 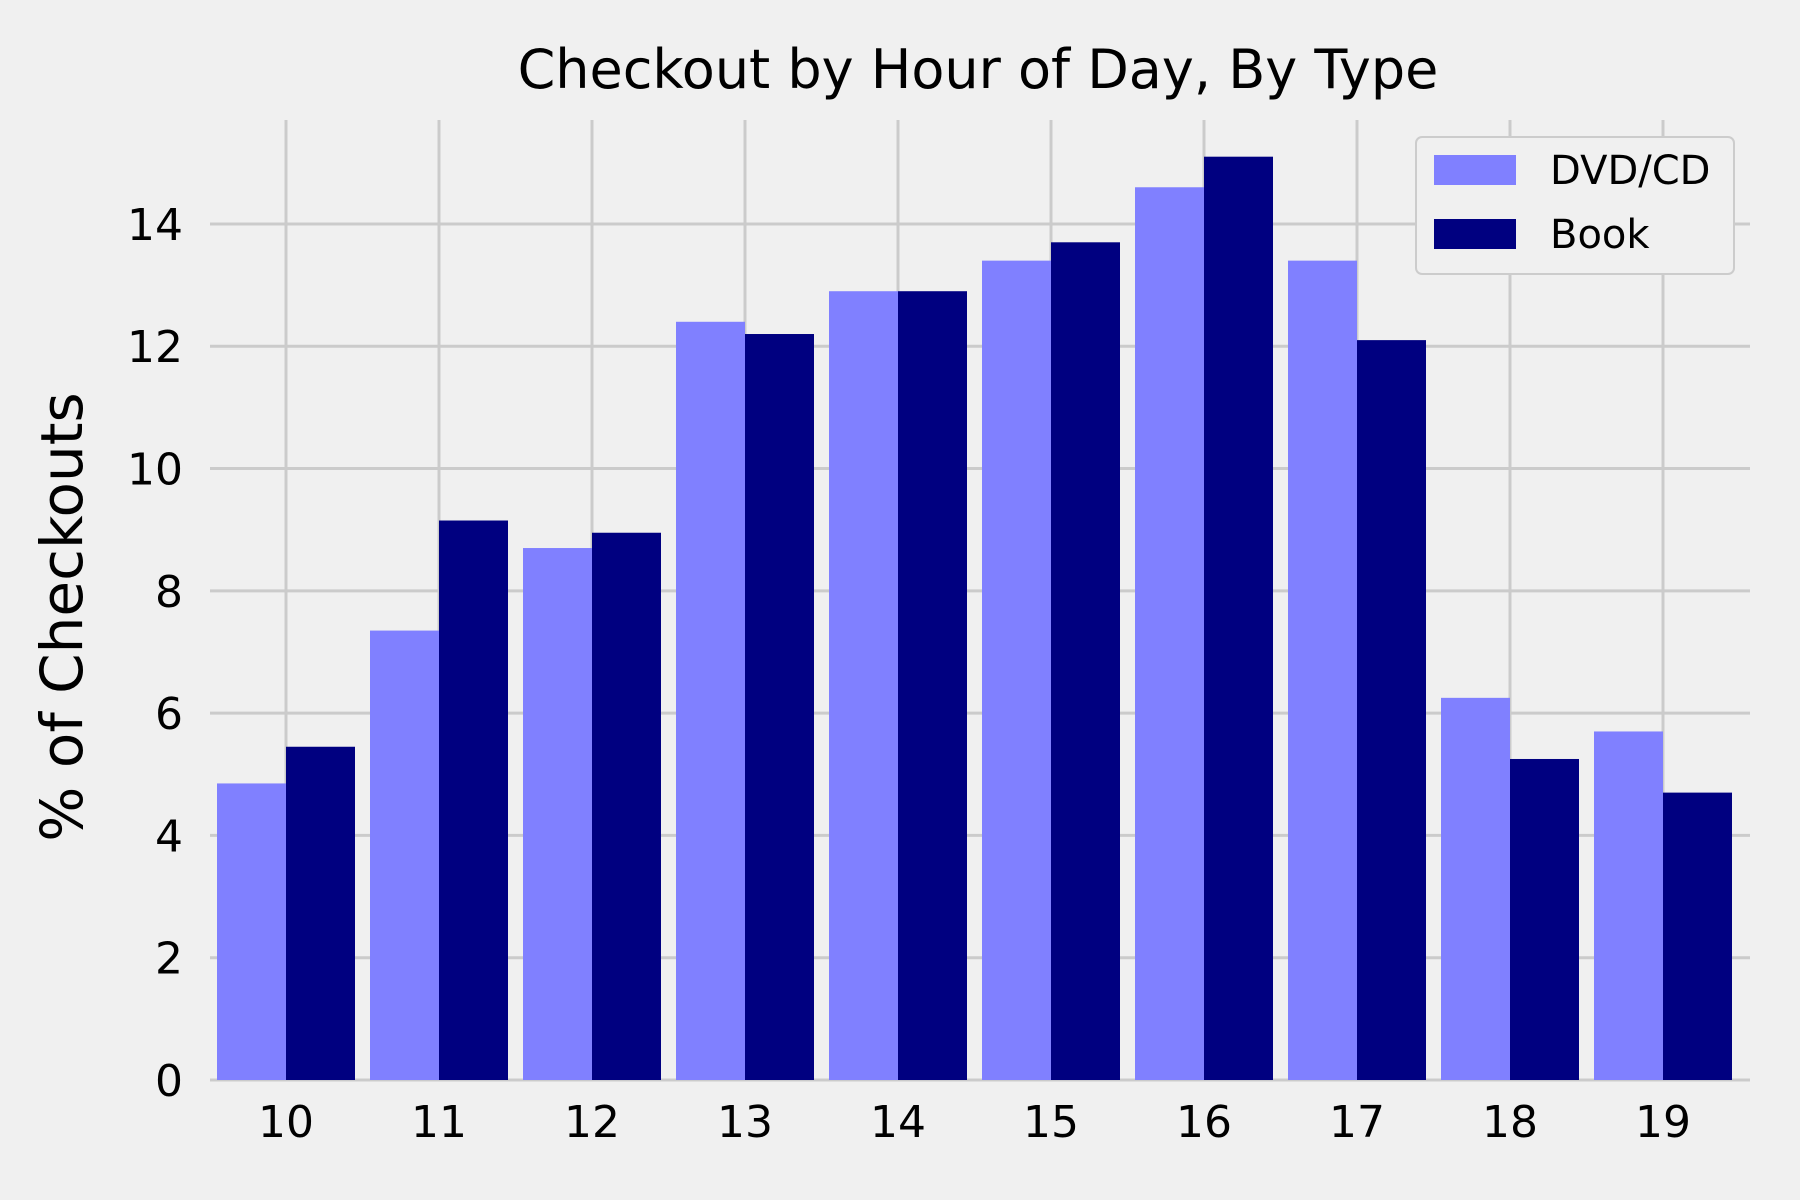 I want to click on x-tick-label: 14, so click(x=898, y=1122).